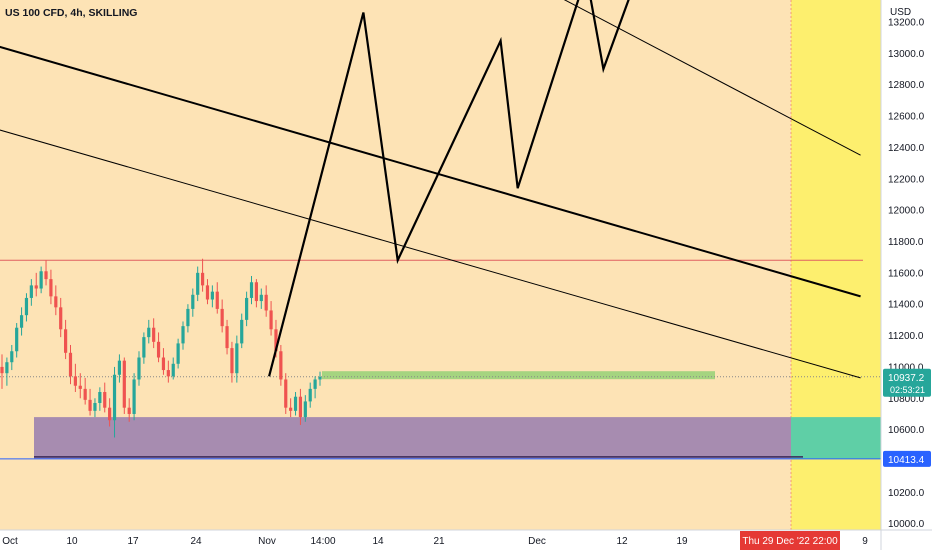  What do you see at coordinates (267, 541) in the screenshot?
I see `time-tick-label: Nov` at bounding box center [267, 541].